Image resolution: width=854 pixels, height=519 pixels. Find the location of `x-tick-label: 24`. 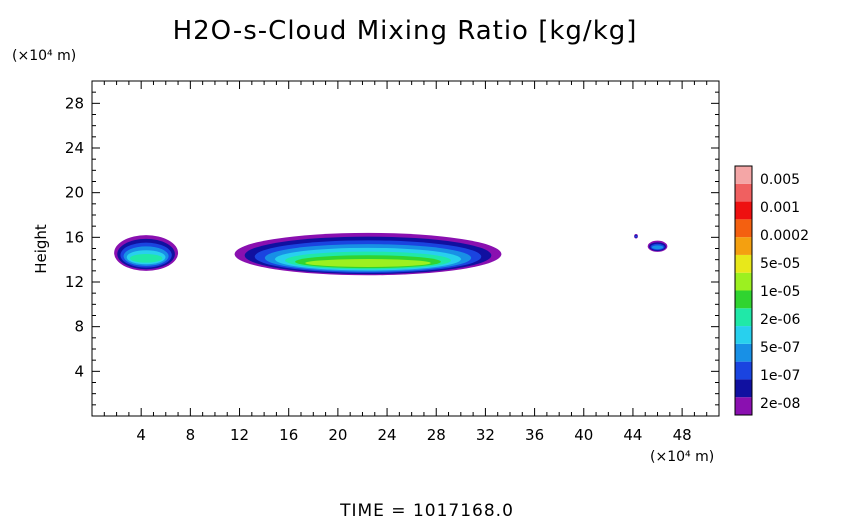

x-tick-label: 24 is located at coordinates (387, 435).